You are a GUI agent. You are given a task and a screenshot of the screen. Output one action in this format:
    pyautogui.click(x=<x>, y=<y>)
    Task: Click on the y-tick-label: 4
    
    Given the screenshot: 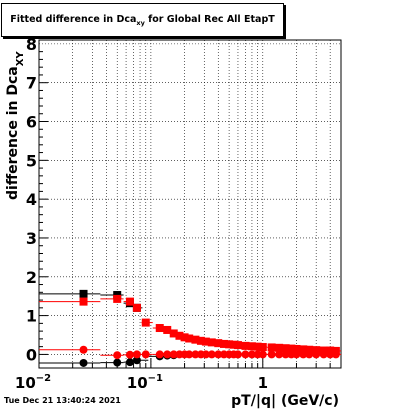 What is the action you would take?
    pyautogui.click(x=31, y=199)
    